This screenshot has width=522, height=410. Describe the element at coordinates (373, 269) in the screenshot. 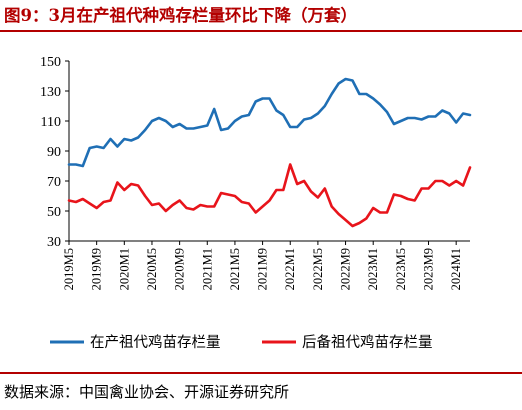

I see `x-tick-label: 2023M1` at that location.